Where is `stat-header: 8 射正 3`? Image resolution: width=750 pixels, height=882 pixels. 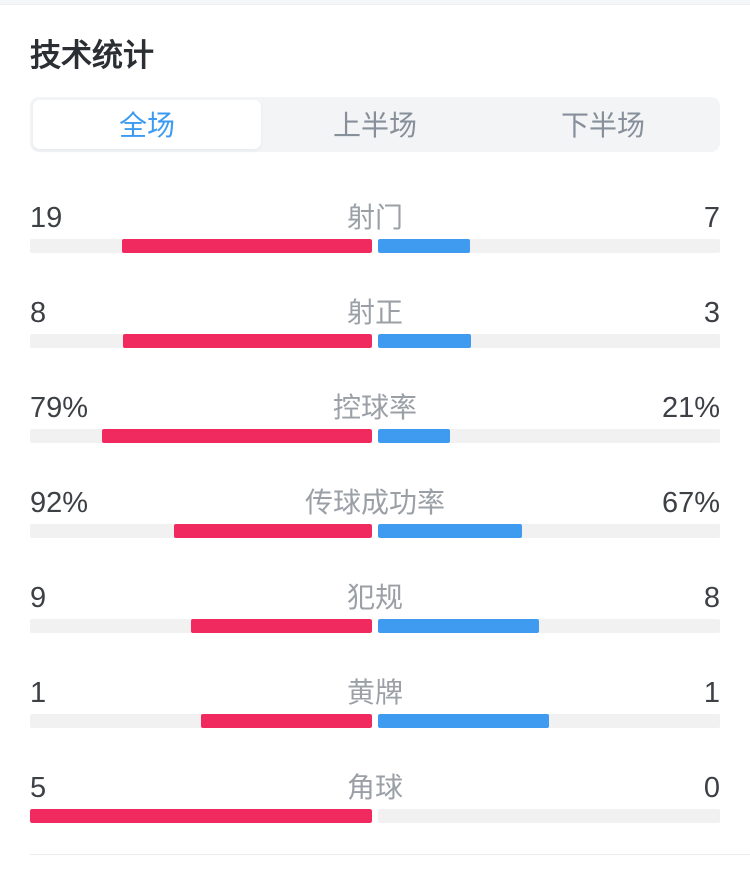
stat-header: 8 射正 3 is located at coordinates (375, 310).